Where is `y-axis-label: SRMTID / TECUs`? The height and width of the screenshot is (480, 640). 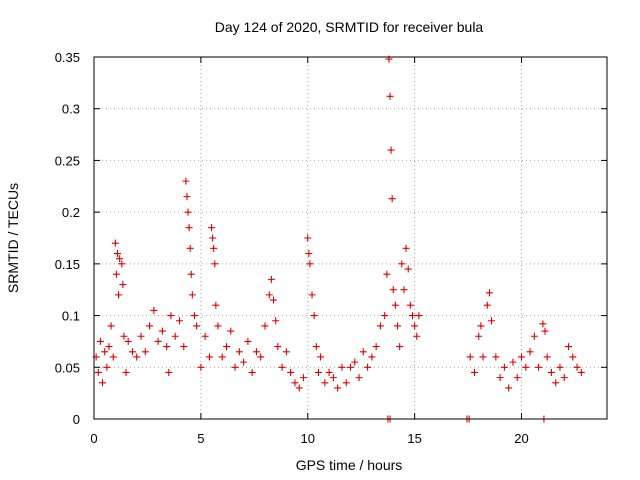
y-axis-label: SRMTID / TECUs is located at coordinates (13, 238).